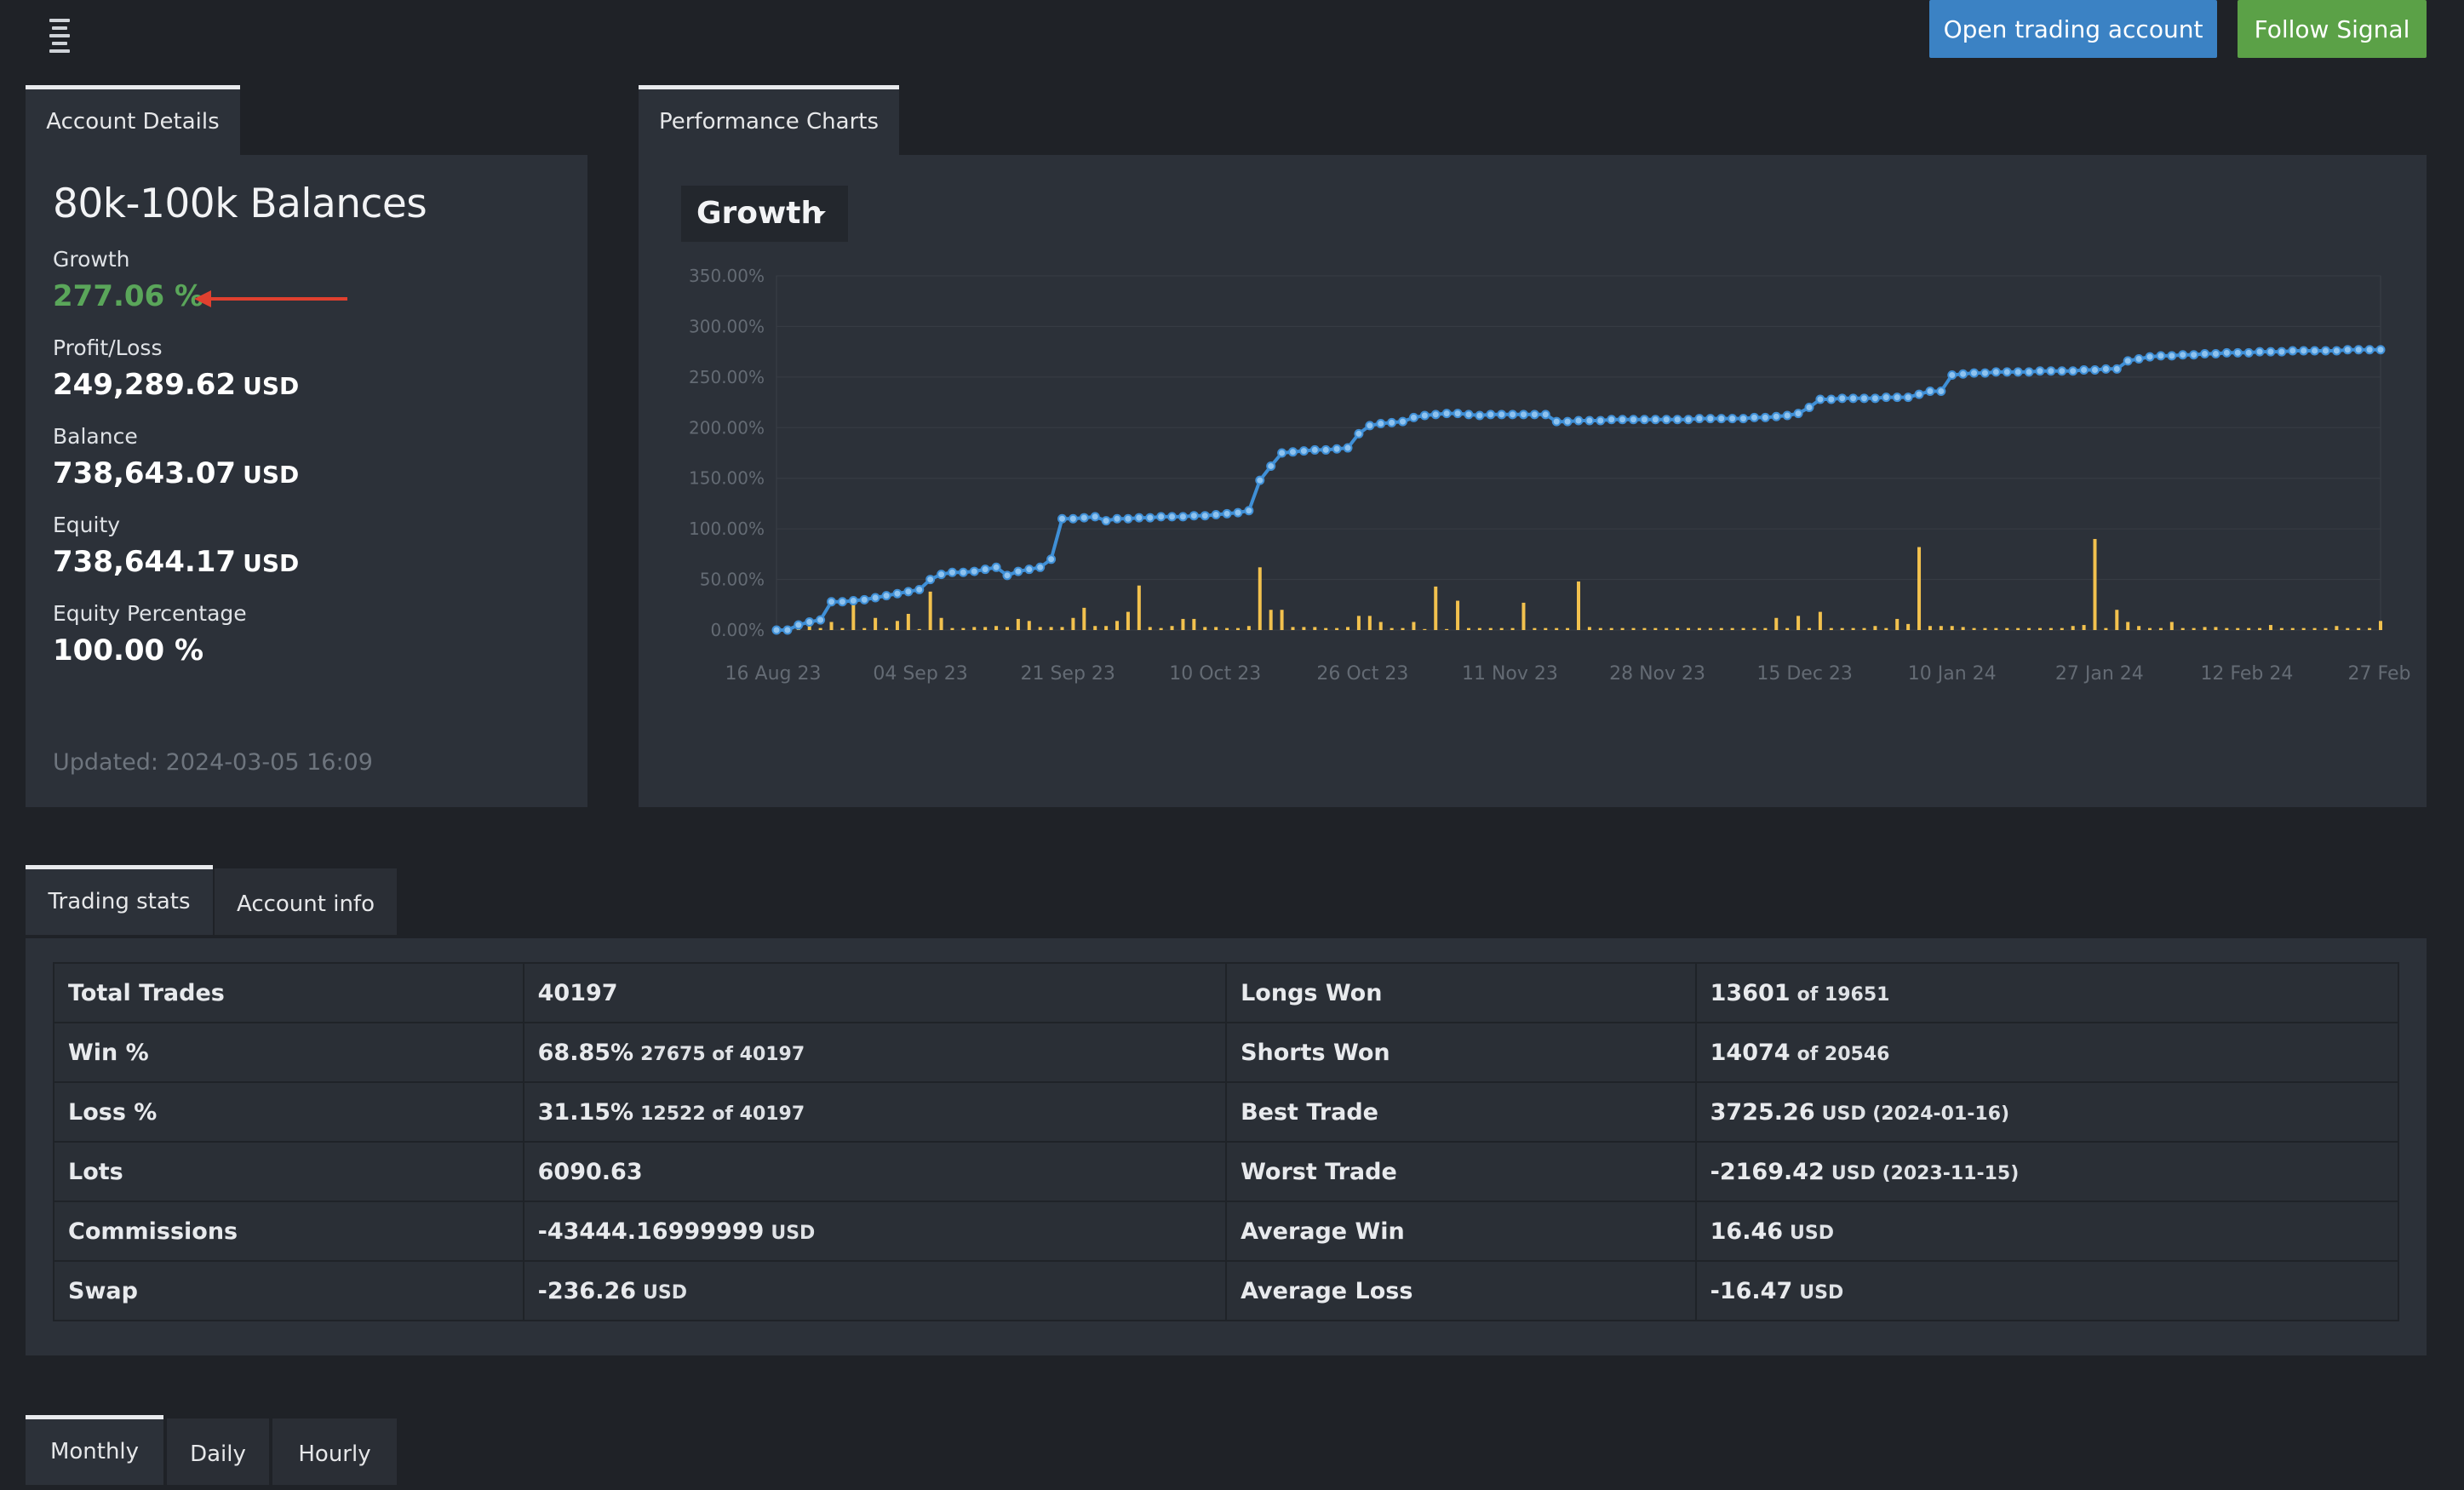 The image size is (2464, 1490). Describe the element at coordinates (1315, 1052) in the screenshot. I see `stat-label-text: Shorts Won` at that location.